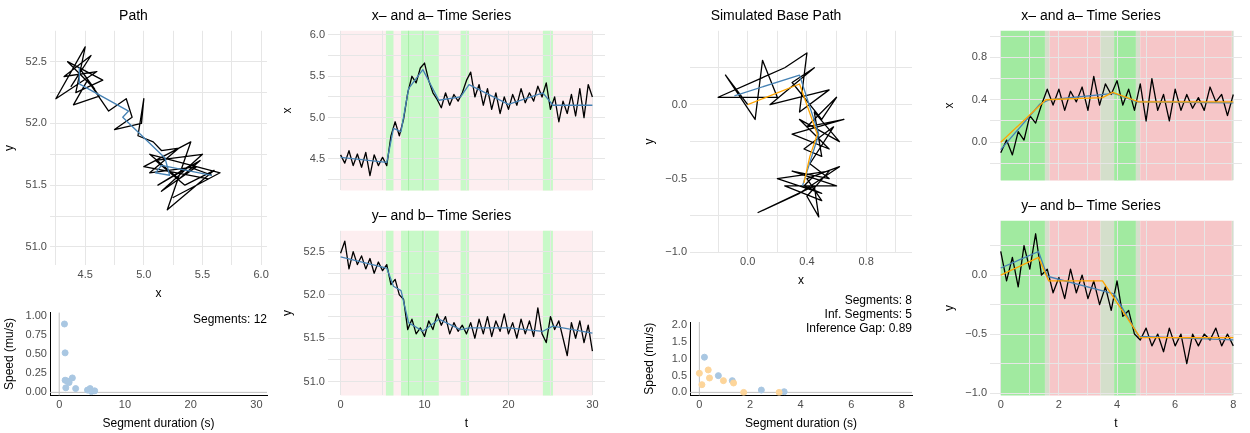  I want to click on x-tick-label: 4.5, so click(85, 274).